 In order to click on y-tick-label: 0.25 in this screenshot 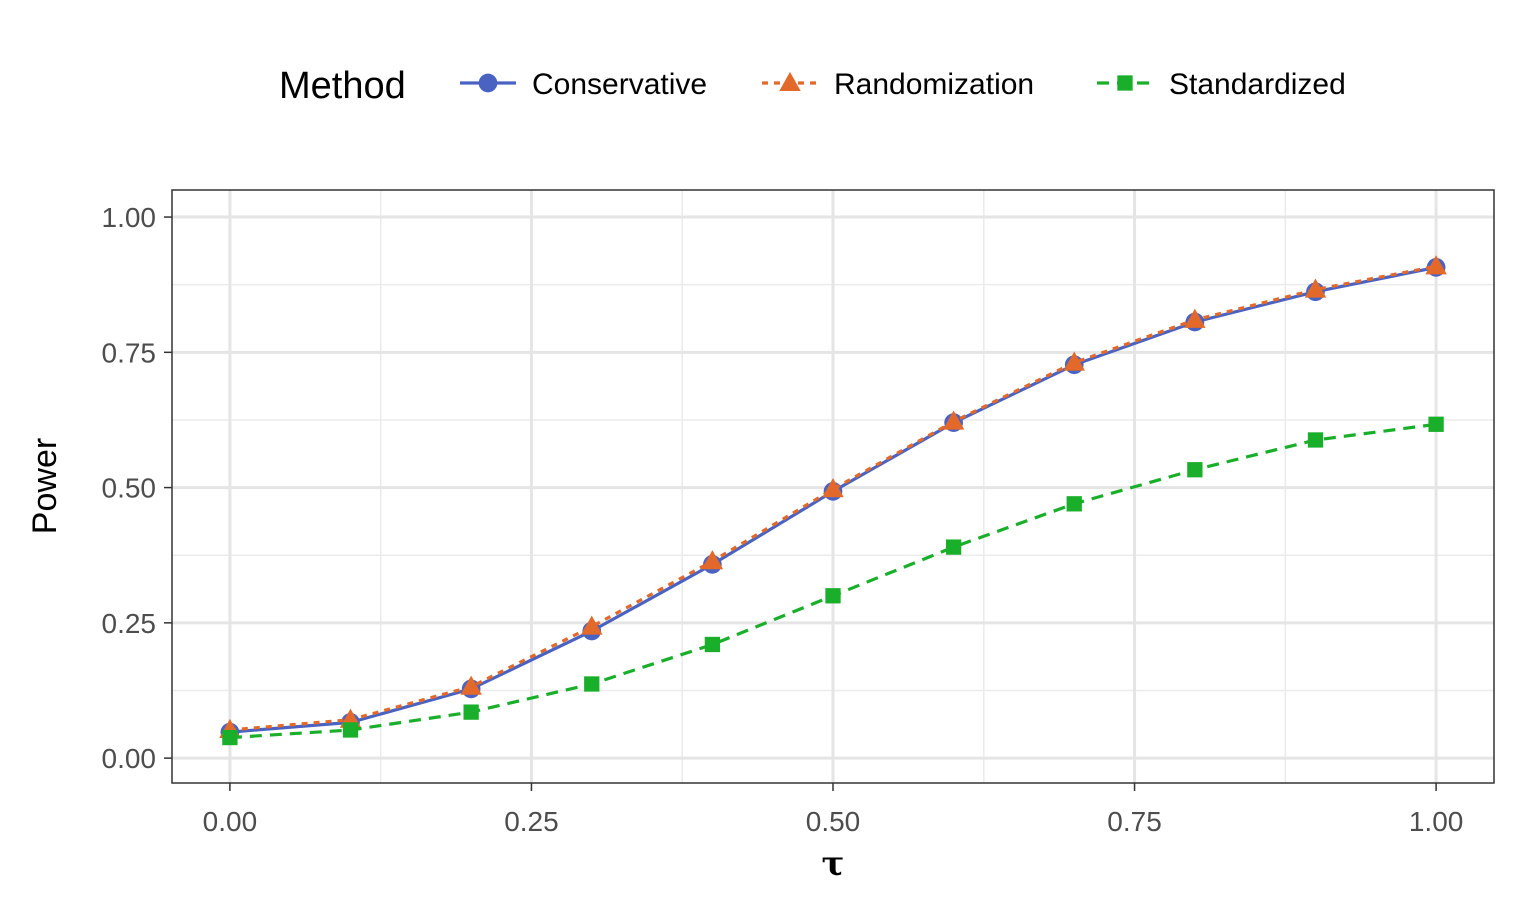, I will do `click(129, 623)`.